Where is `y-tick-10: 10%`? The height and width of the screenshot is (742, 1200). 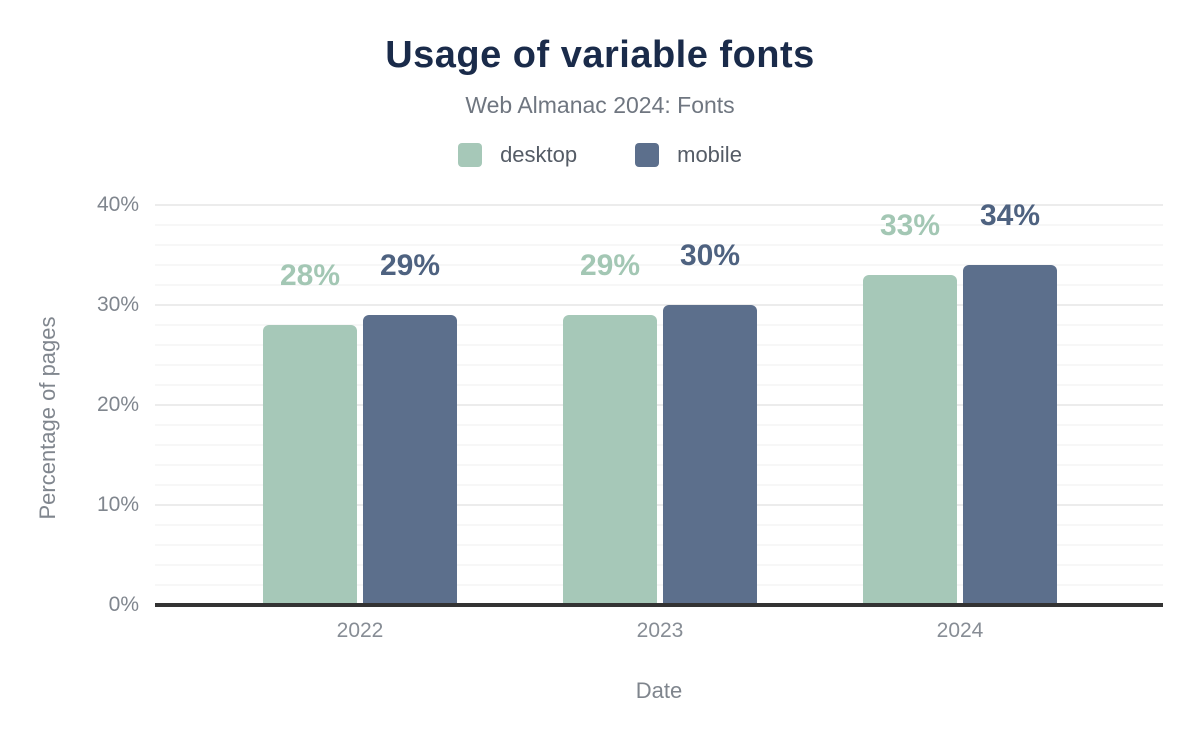
y-tick-10: 10% is located at coordinates (117, 504).